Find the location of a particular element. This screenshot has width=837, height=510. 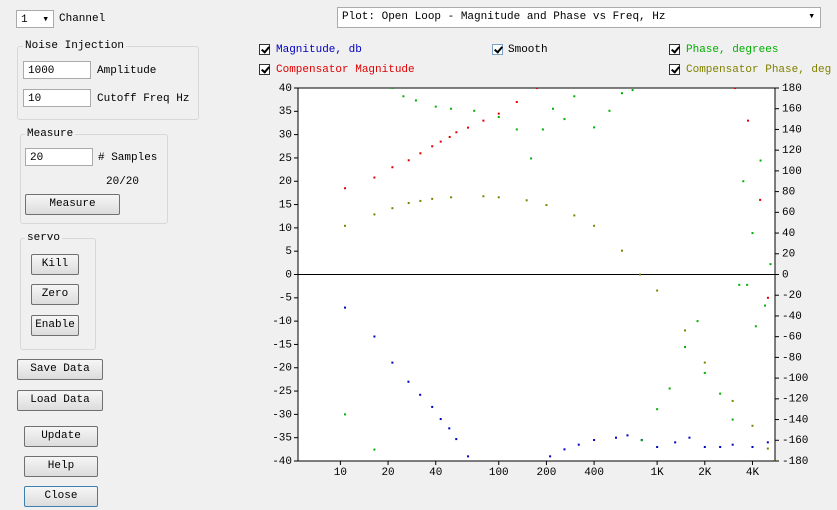

smooth-label: Smooth is located at coordinates (528, 50).